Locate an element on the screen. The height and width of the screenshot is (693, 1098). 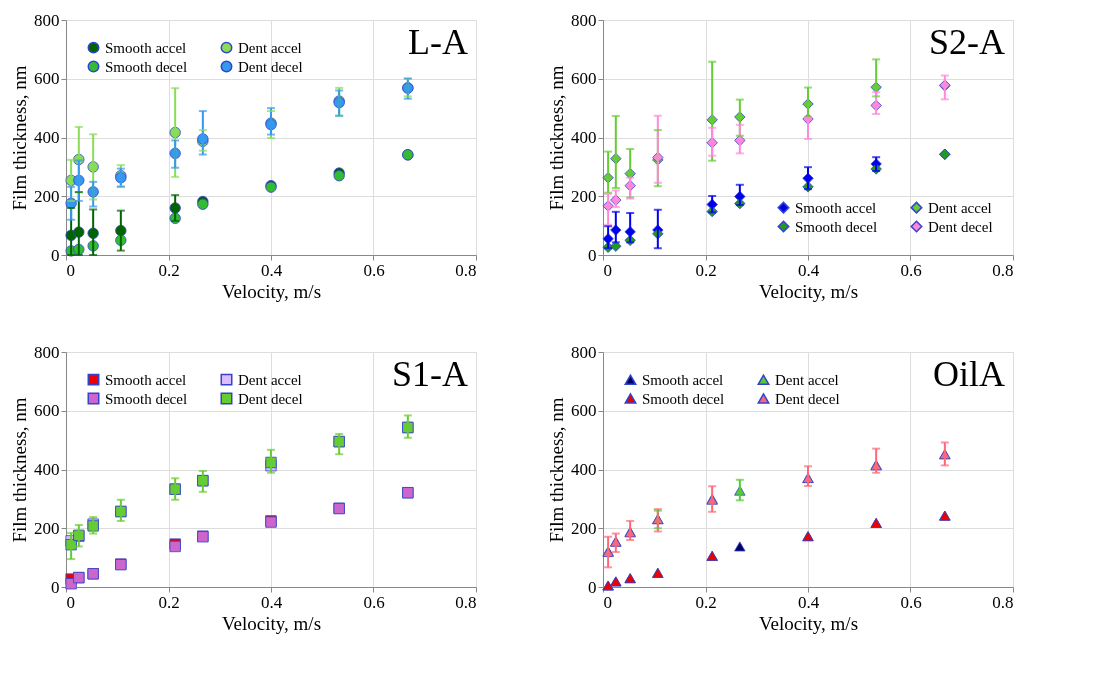
chart-title: OilA is located at coordinates (969, 374).